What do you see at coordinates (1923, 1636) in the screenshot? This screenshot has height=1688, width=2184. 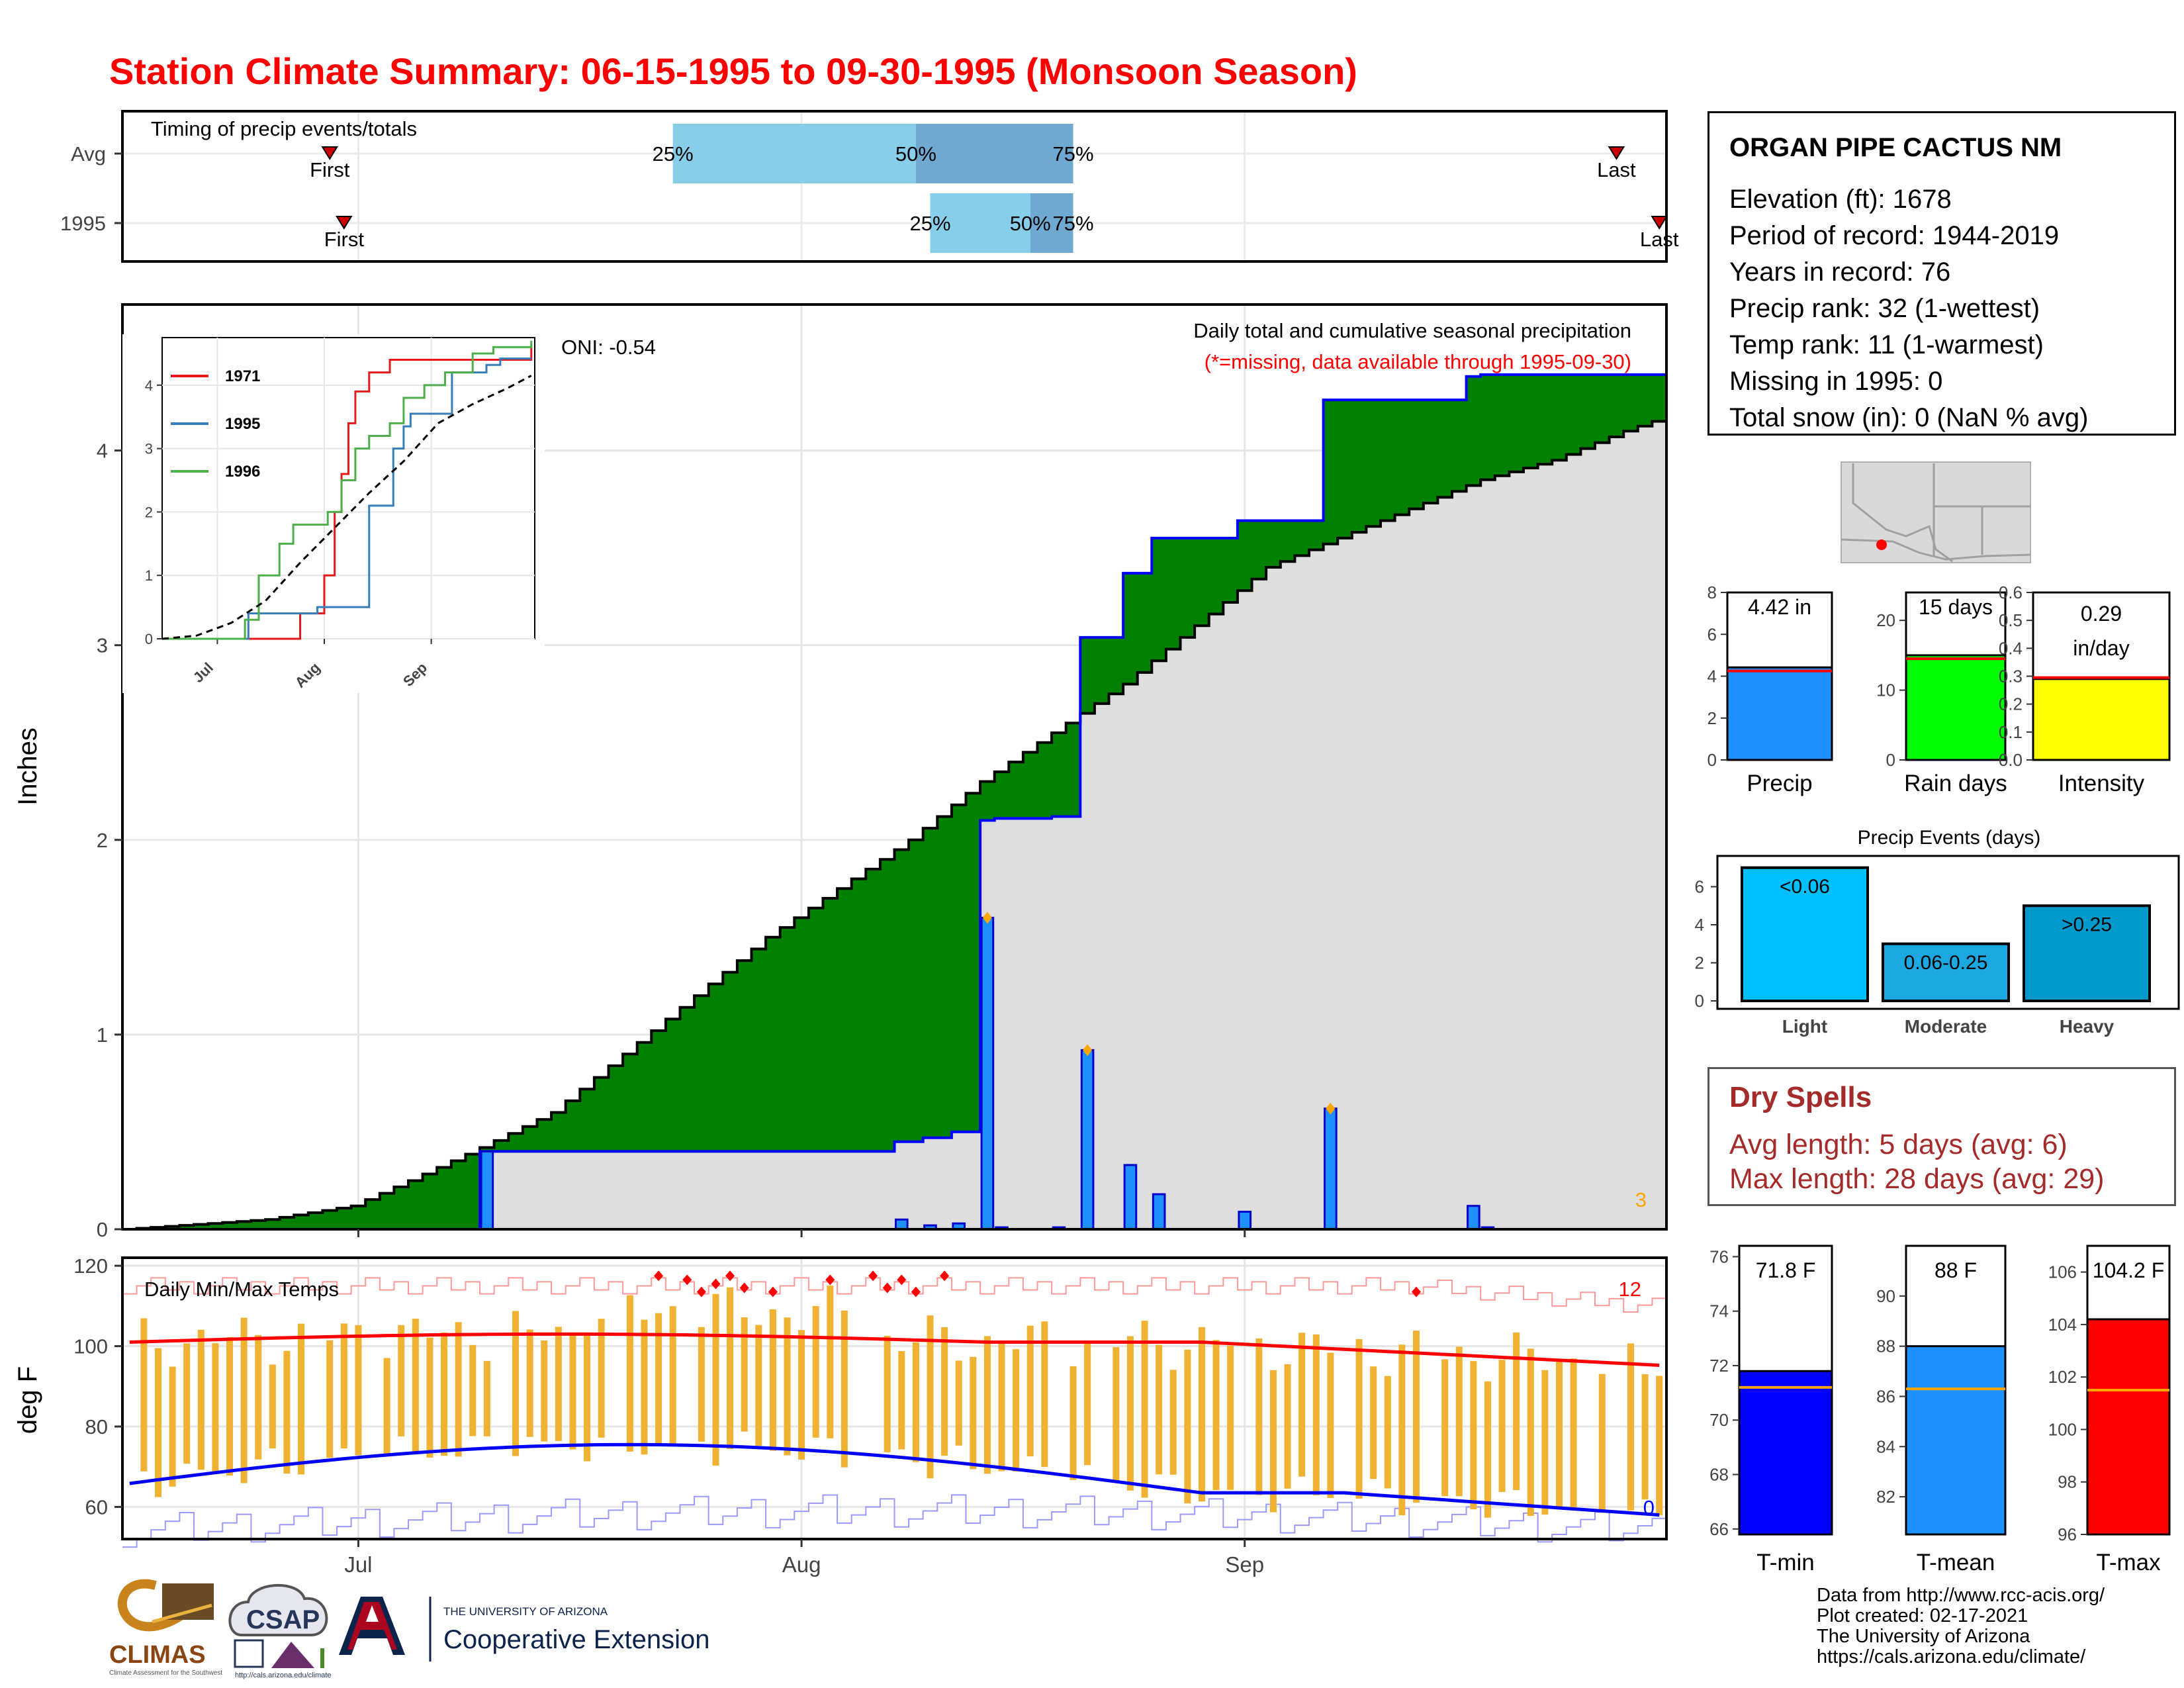 I see `footer-institution: The University of Arizona` at bounding box center [1923, 1636].